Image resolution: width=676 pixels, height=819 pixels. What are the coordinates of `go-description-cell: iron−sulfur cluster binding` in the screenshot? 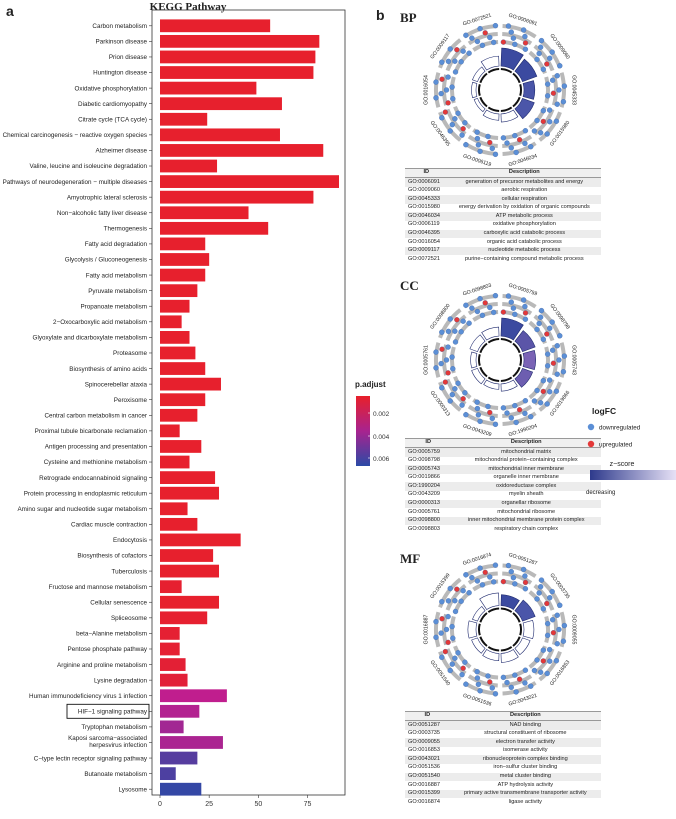 It's located at (525, 768).